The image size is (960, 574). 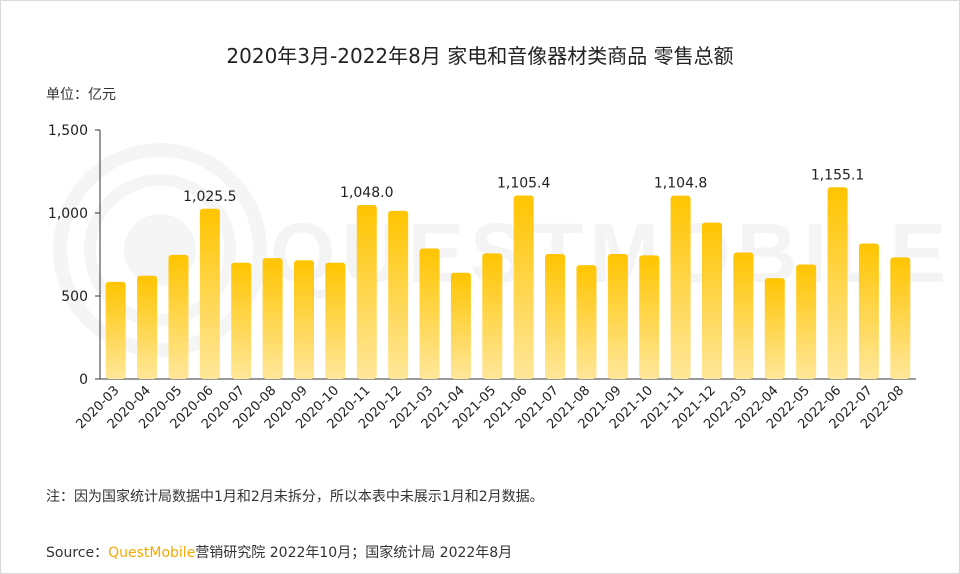 What do you see at coordinates (480, 56) in the screenshot?
I see `chart-title: 2020年3月-2022年8月 家电和音像器材类商品 零售总额` at bounding box center [480, 56].